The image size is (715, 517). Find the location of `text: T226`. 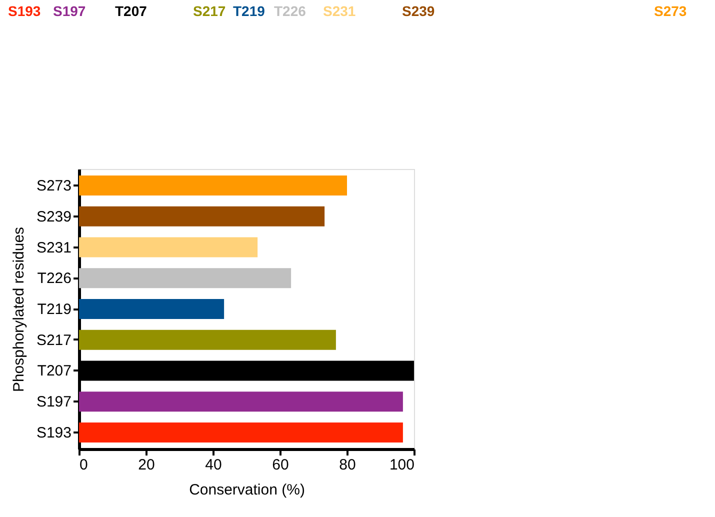

text: T226 is located at coordinates (290, 11).